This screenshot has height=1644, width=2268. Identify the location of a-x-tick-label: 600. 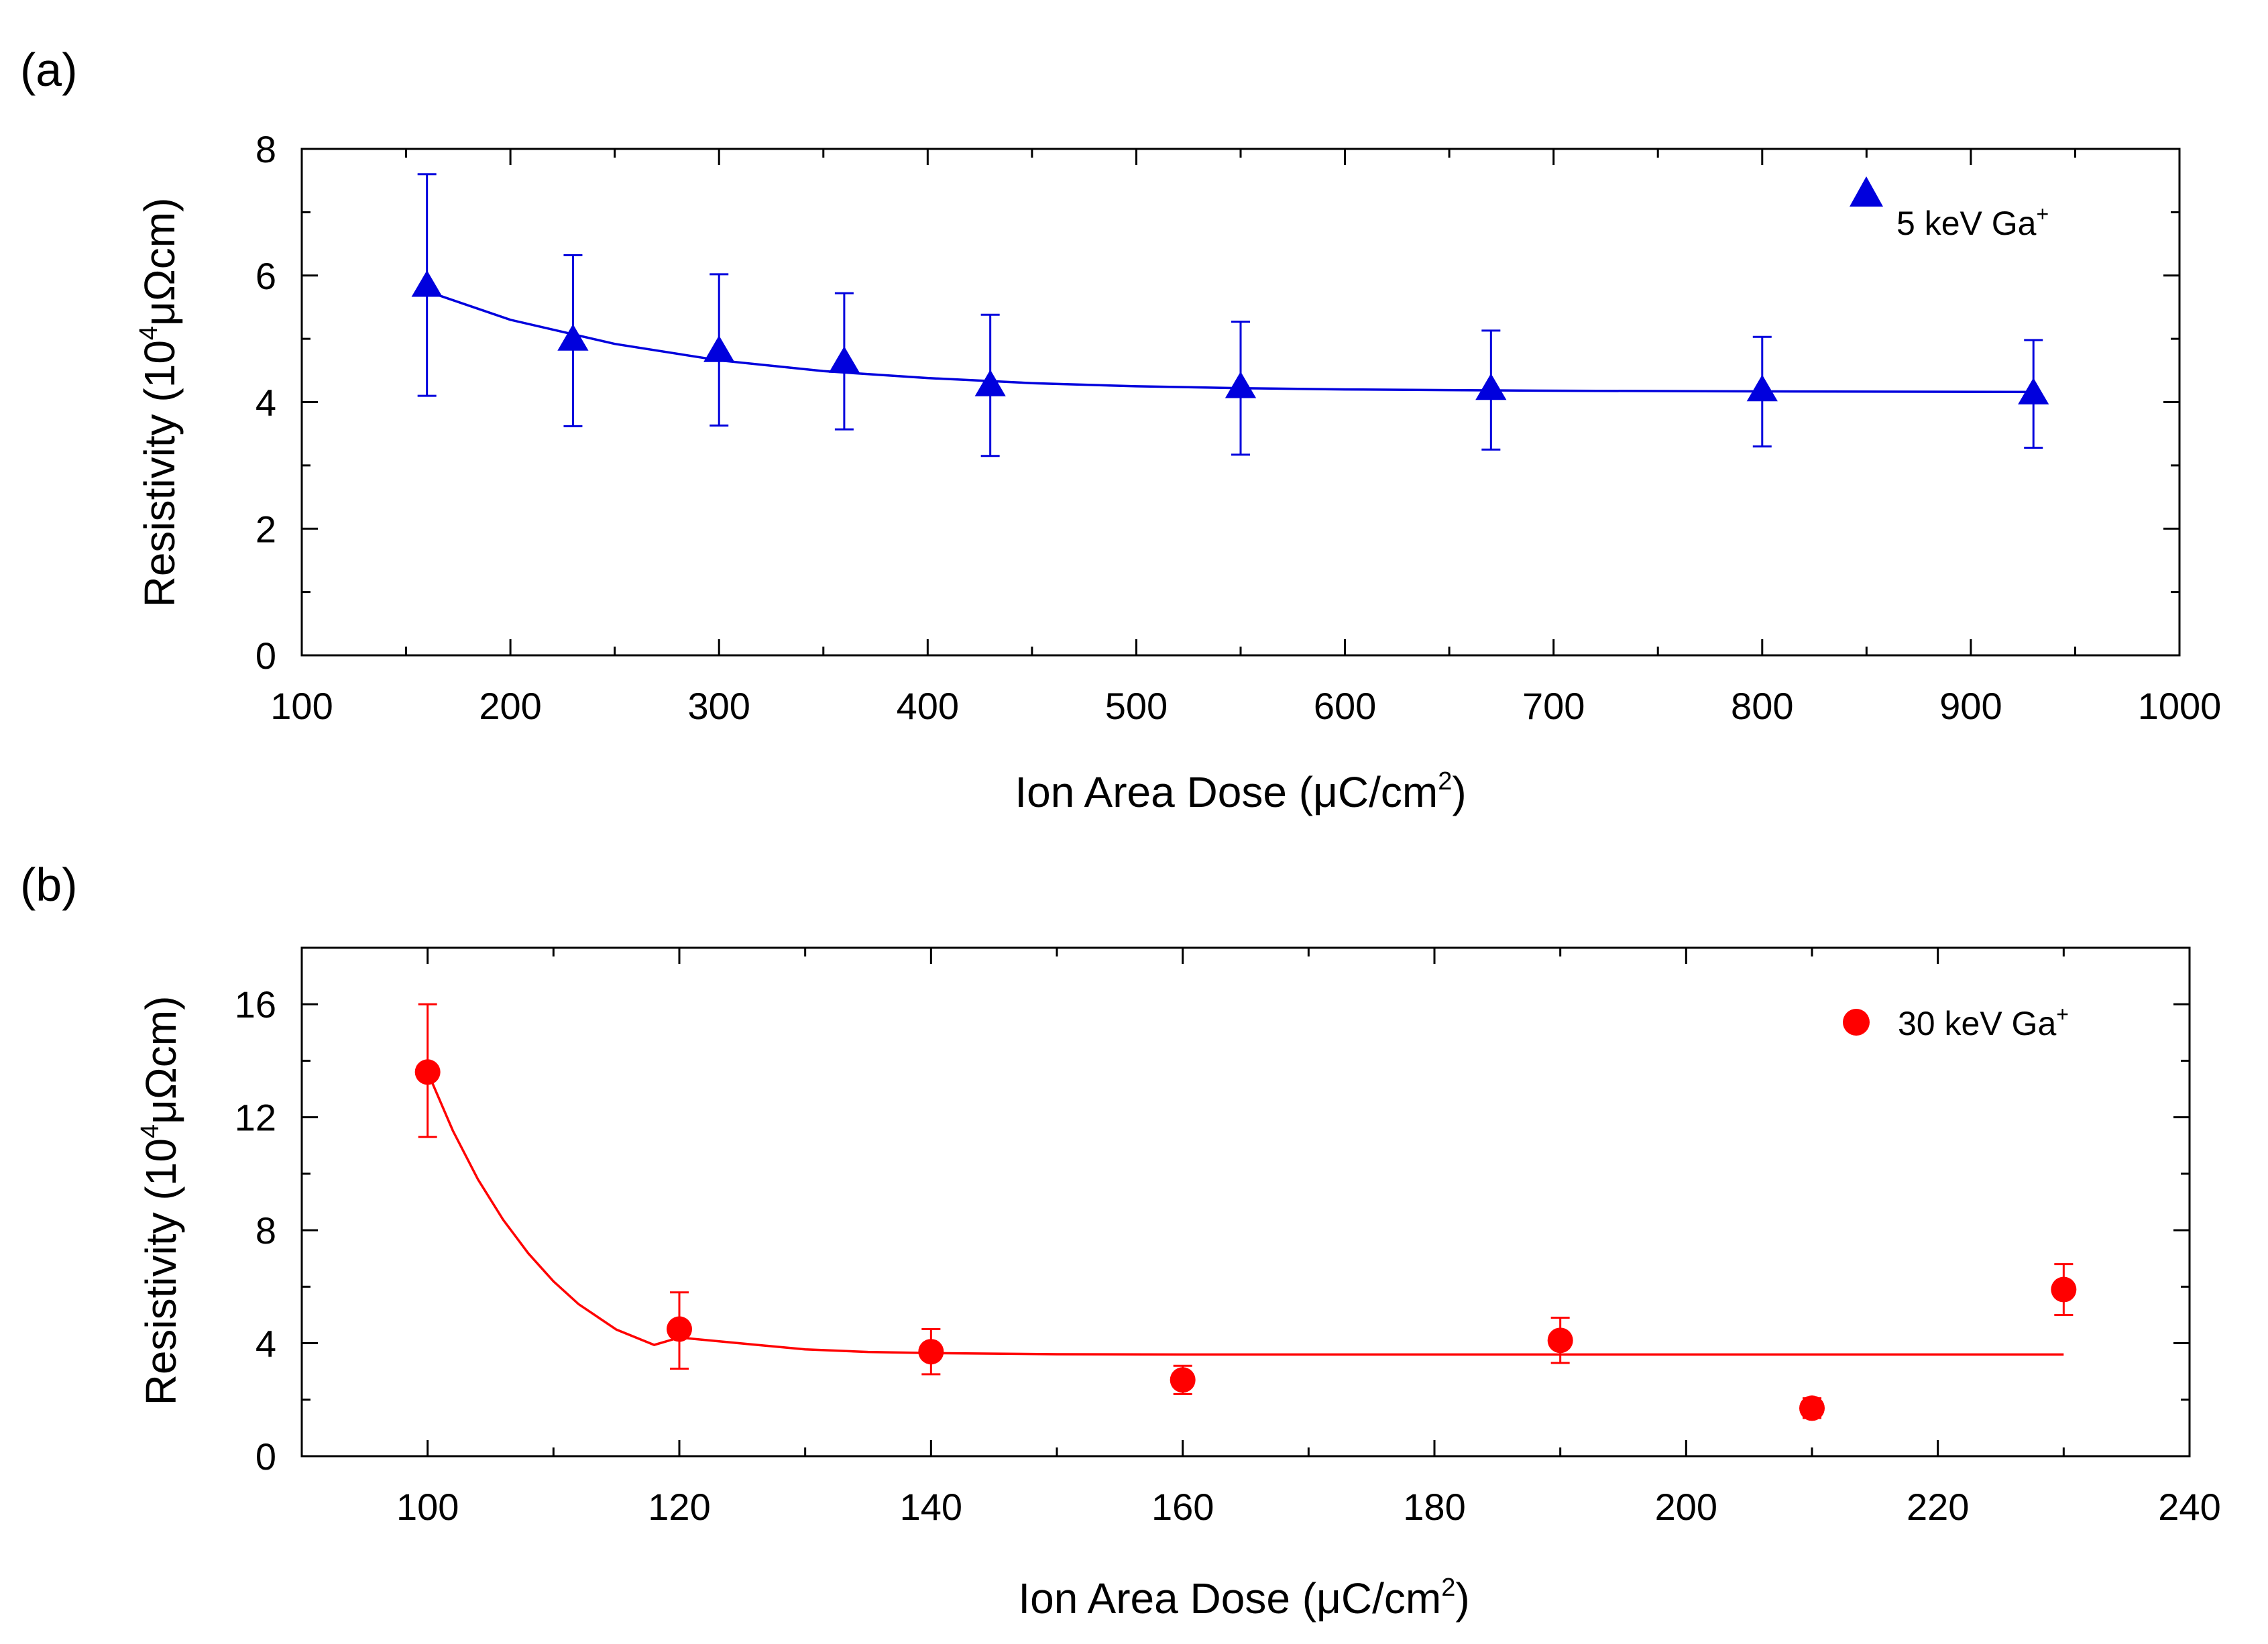
(1345, 706).